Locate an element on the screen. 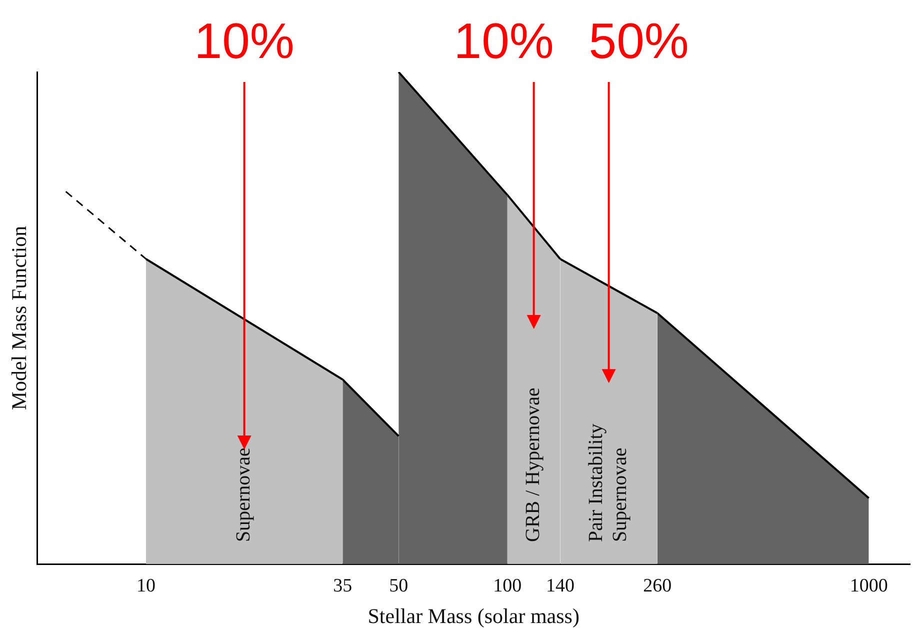  series-label: Supernovae is located at coordinates (243, 494).